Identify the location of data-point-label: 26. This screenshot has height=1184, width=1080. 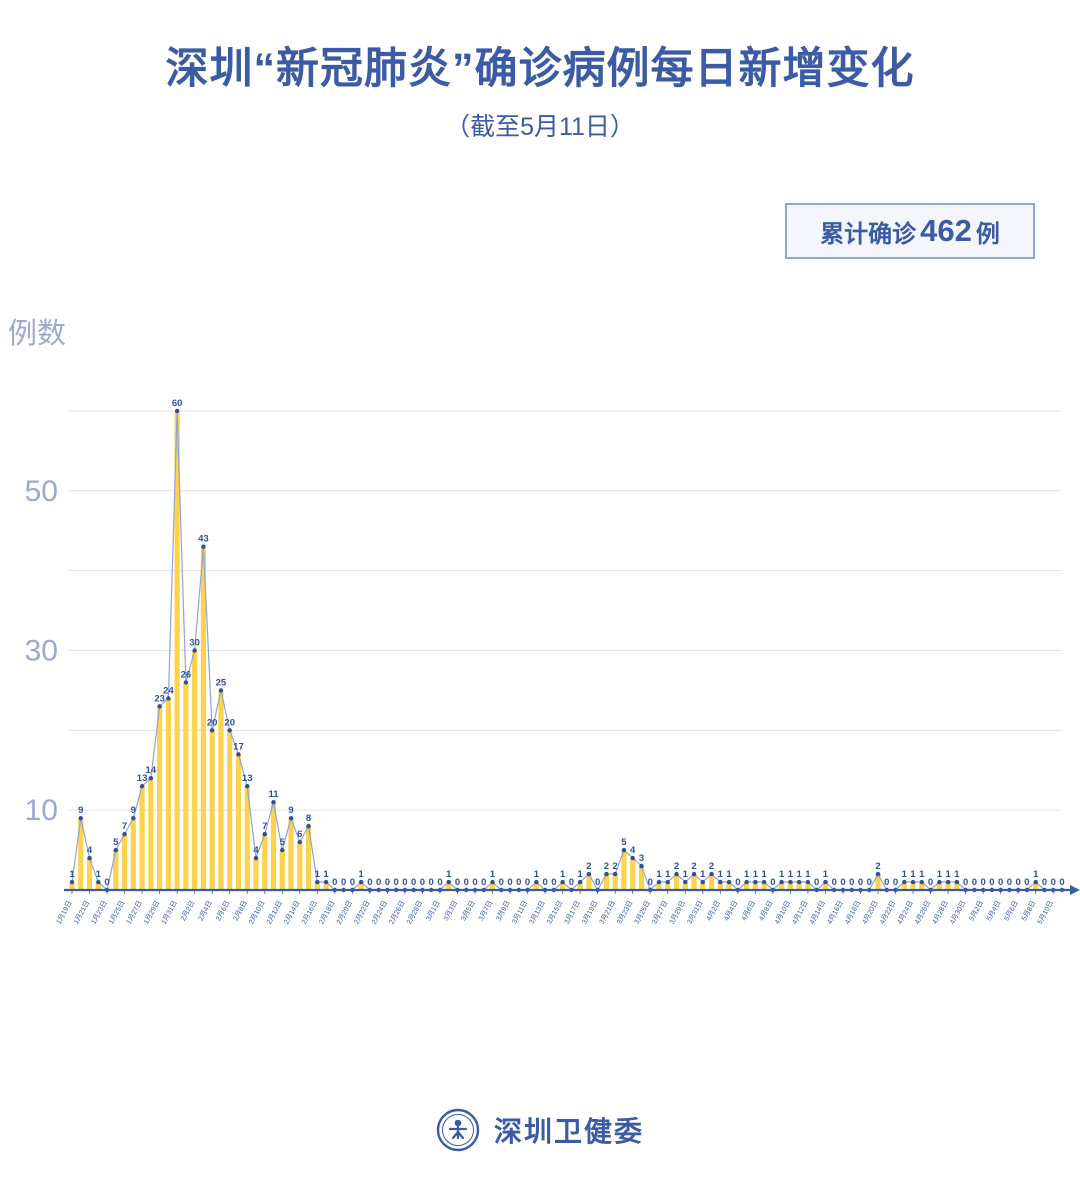
(186, 674).